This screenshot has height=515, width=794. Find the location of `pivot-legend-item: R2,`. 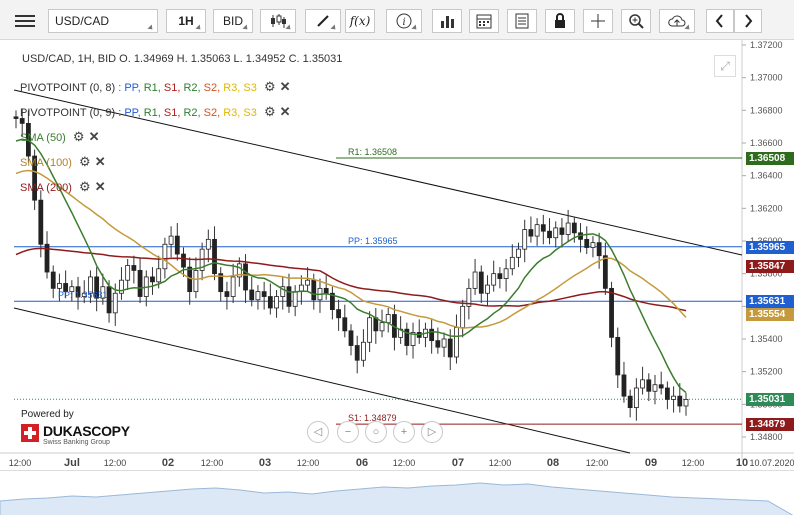

pivot-legend-item: R2, is located at coordinates (193, 113).